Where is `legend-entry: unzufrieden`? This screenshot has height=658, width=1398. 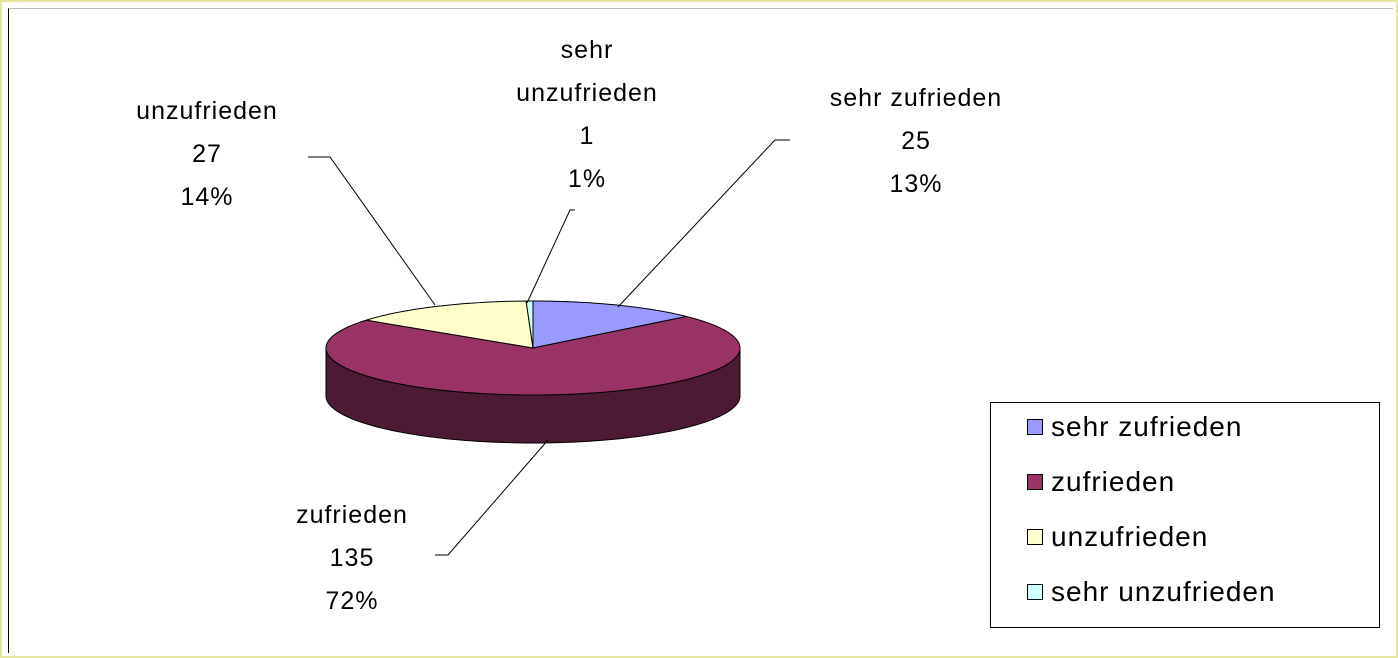 legend-entry: unzufrieden is located at coordinates (1117, 537).